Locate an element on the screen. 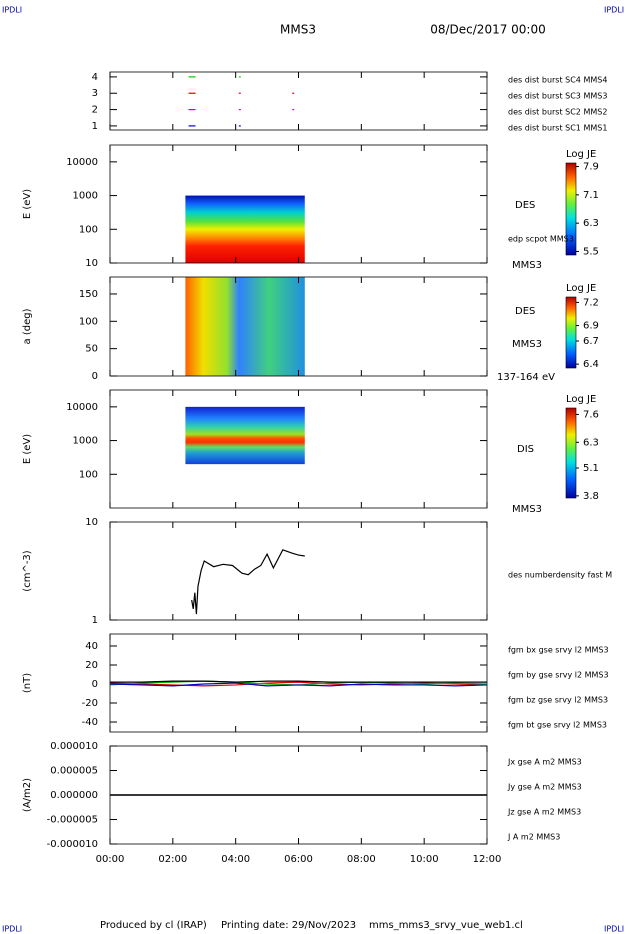 The height and width of the screenshot is (934, 630). x-tick-label: 04:00 is located at coordinates (235, 859).